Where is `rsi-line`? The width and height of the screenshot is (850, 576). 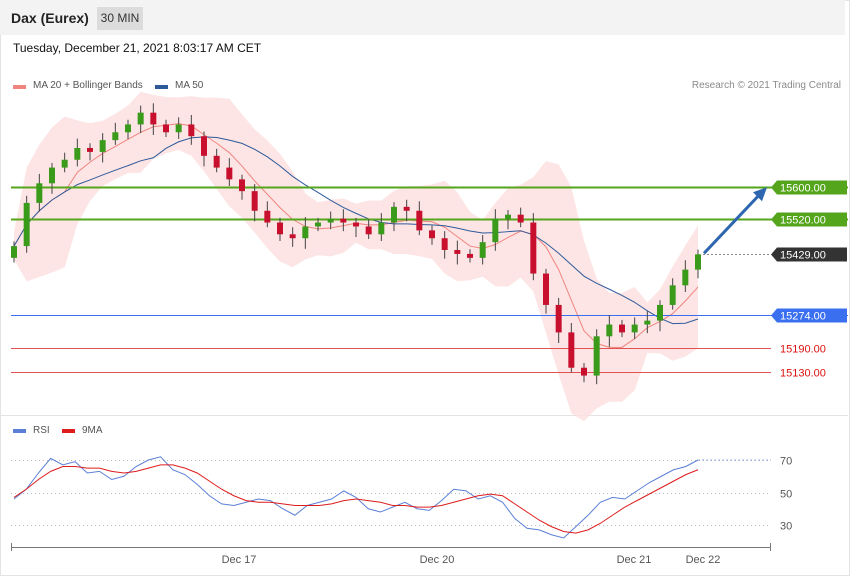
rsi-line is located at coordinates (356, 497).